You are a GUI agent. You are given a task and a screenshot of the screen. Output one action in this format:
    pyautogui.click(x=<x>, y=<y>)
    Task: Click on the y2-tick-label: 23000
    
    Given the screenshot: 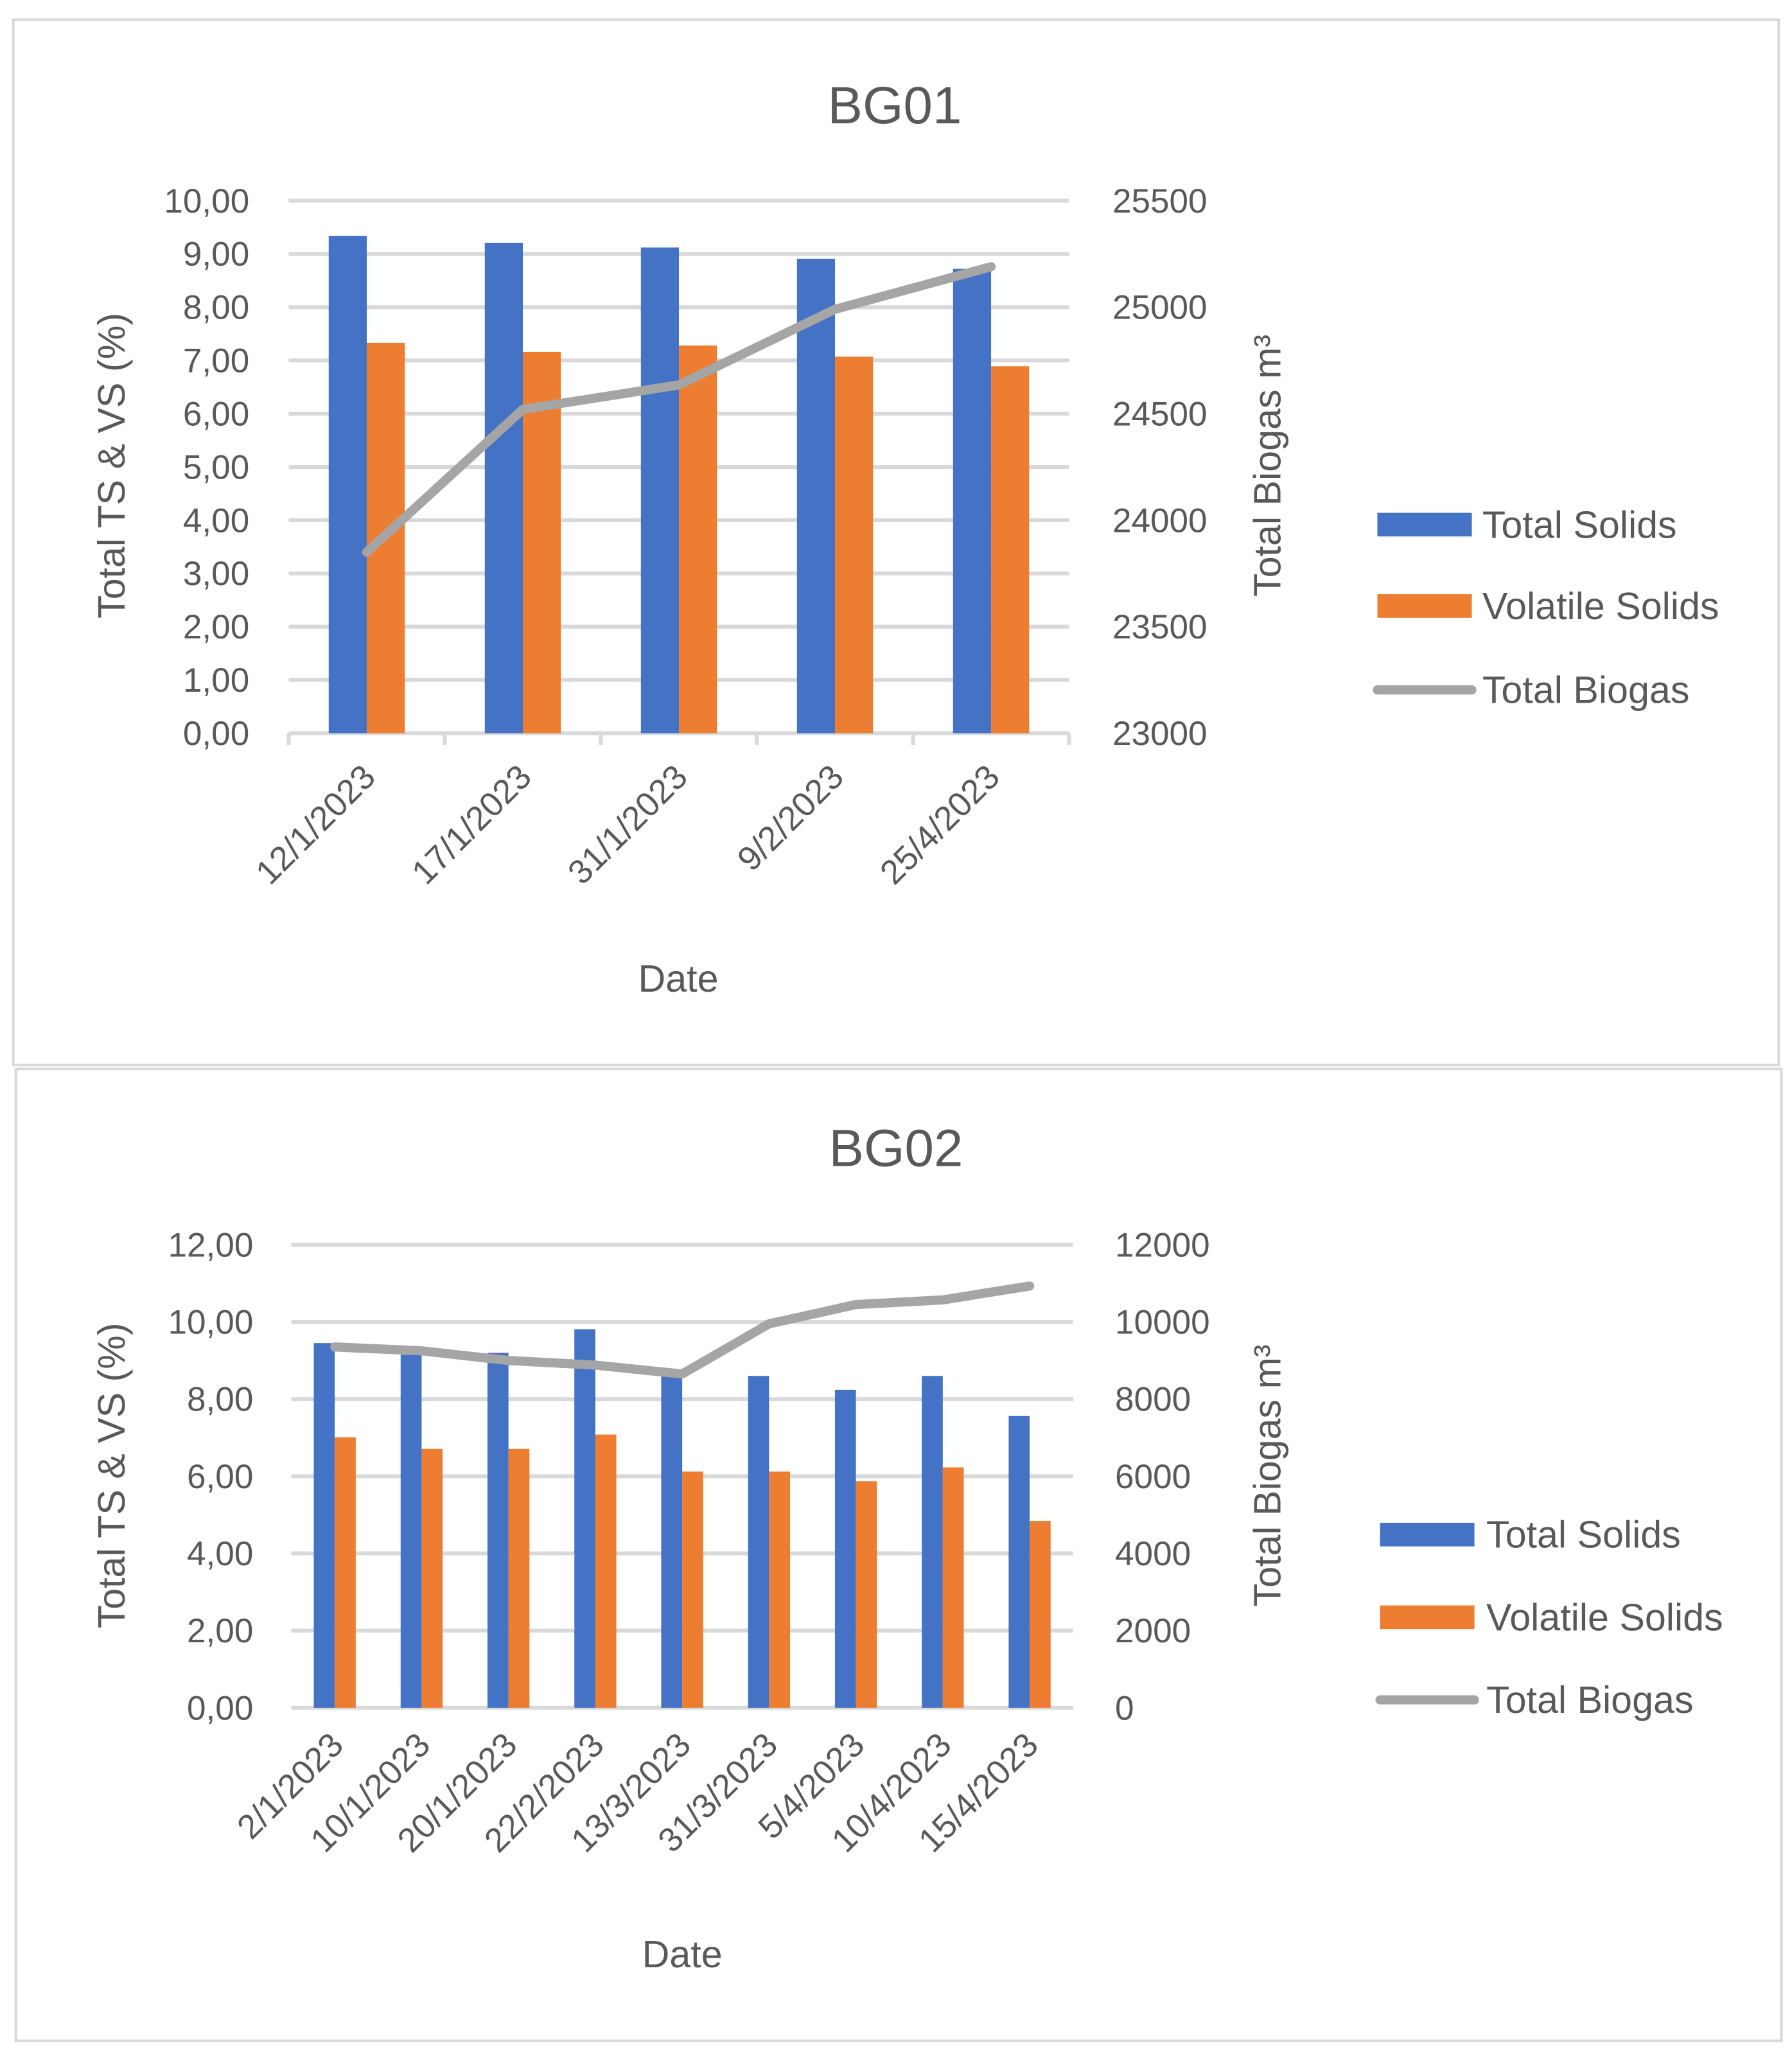 What is the action you would take?
    pyautogui.click(x=1160, y=734)
    